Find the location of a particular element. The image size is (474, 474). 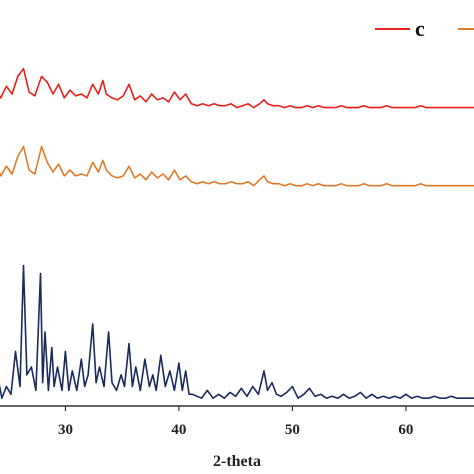

legend: c is located at coordinates (424, 28).